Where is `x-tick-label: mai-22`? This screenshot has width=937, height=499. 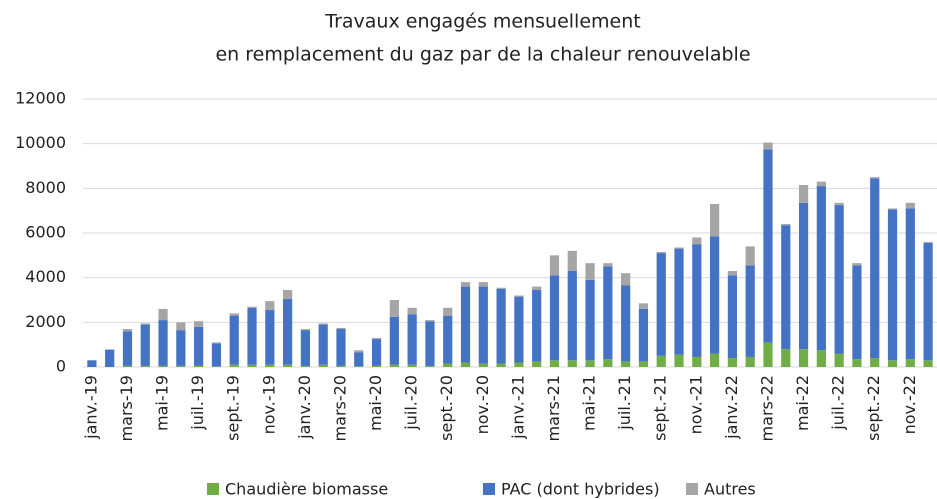
x-tick-label: mai-22 is located at coordinates (802, 403).